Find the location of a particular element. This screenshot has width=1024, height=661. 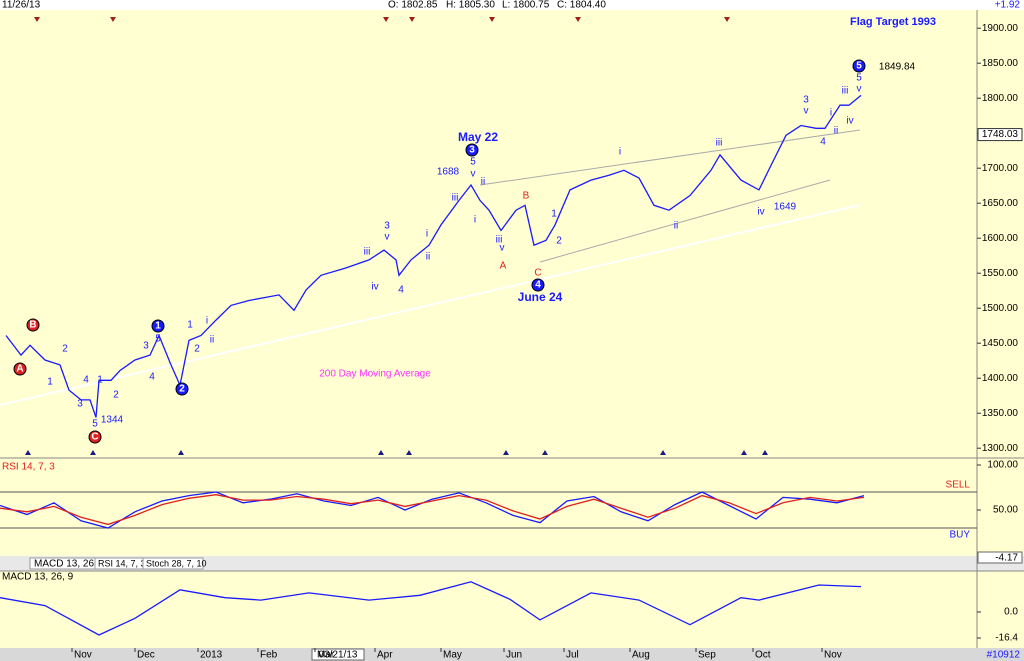

annotation: June 24 is located at coordinates (540, 297).